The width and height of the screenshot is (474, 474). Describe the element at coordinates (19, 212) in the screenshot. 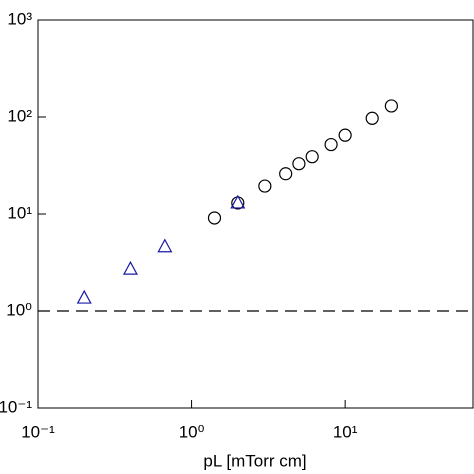

I see `y-tick-label: 10¹` at that location.